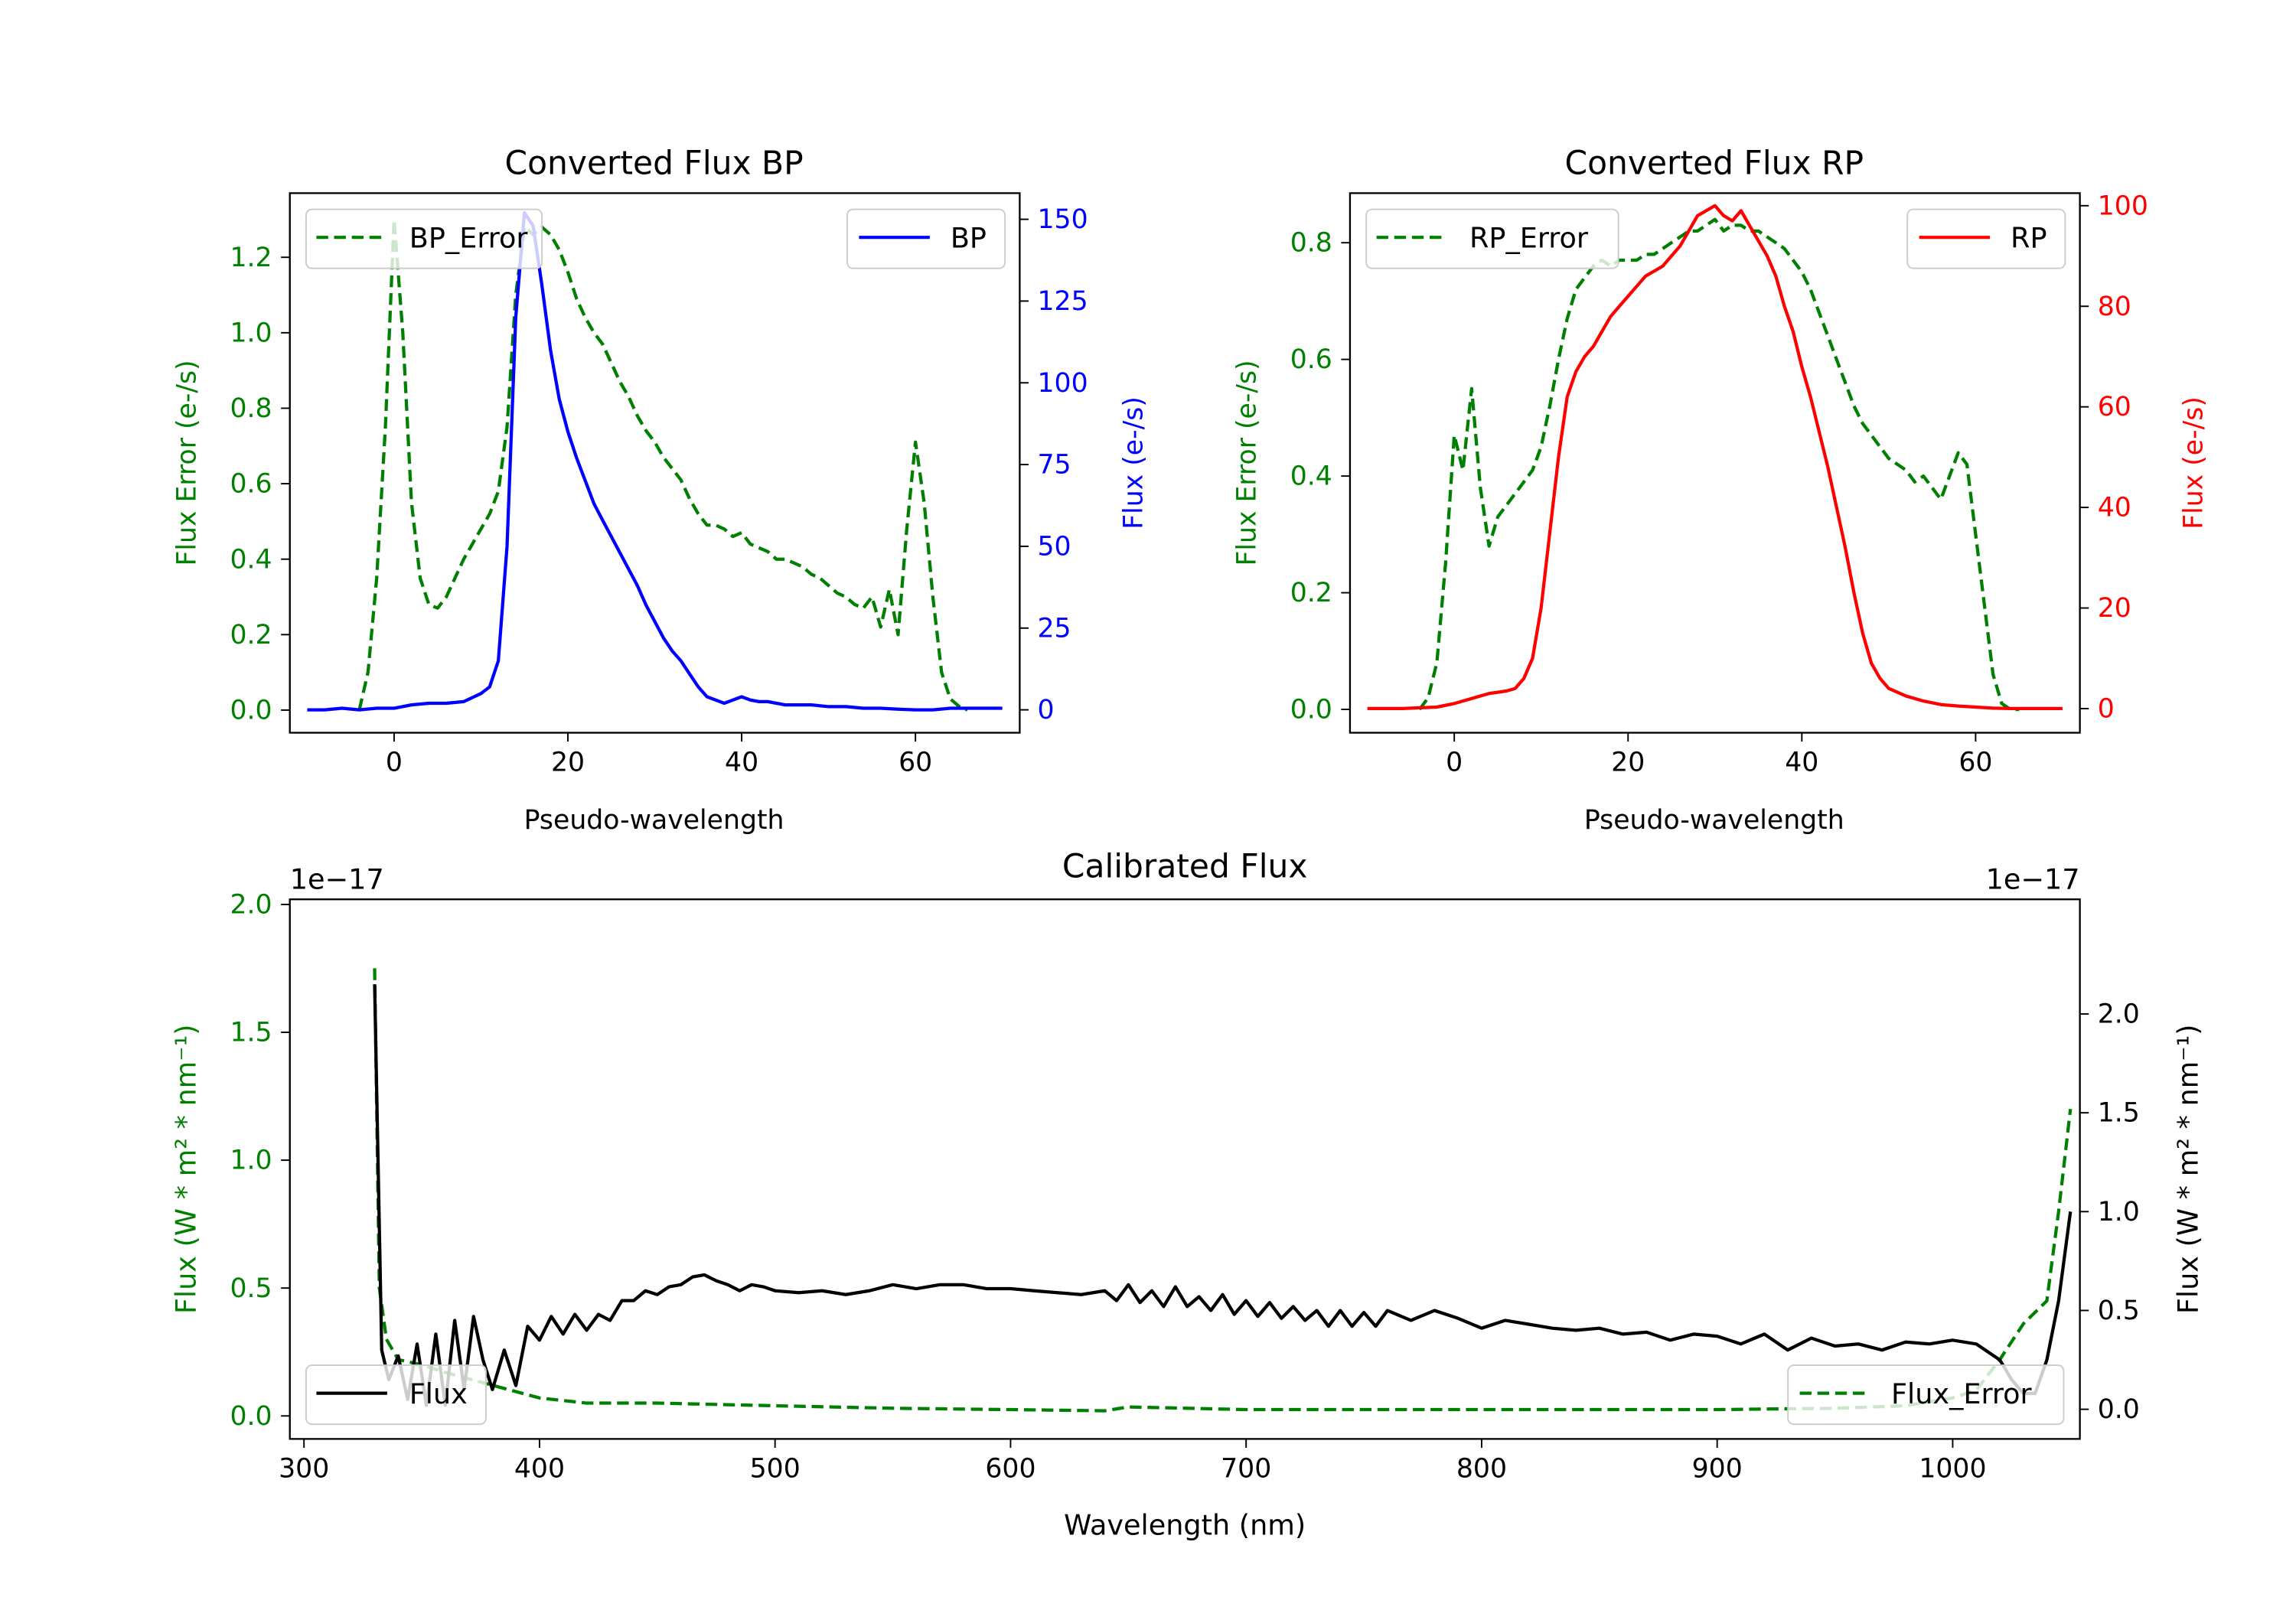 Image resolution: width=2296 pixels, height=1607 pixels. I want to click on right-offset-text: 1e−17, so click(2033, 879).